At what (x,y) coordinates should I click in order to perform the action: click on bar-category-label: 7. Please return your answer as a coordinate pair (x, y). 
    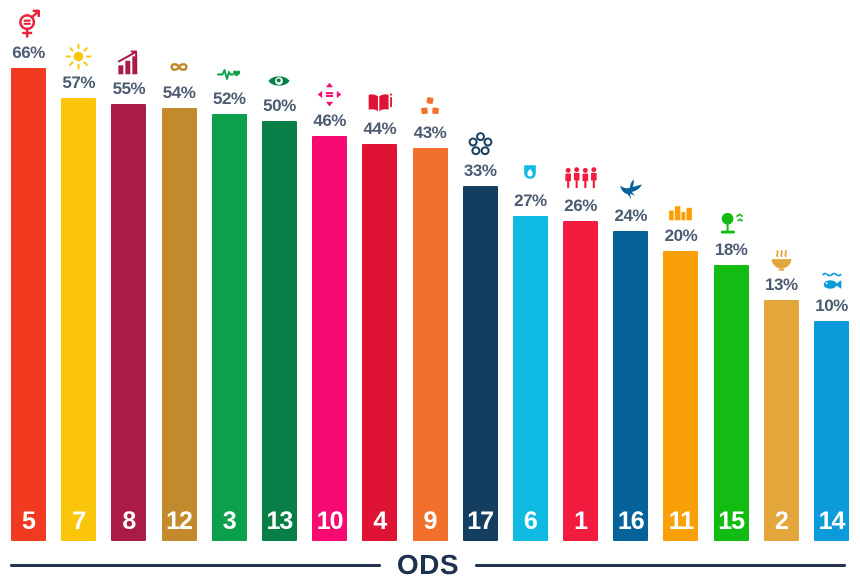
    Looking at the image, I should click on (79, 521).